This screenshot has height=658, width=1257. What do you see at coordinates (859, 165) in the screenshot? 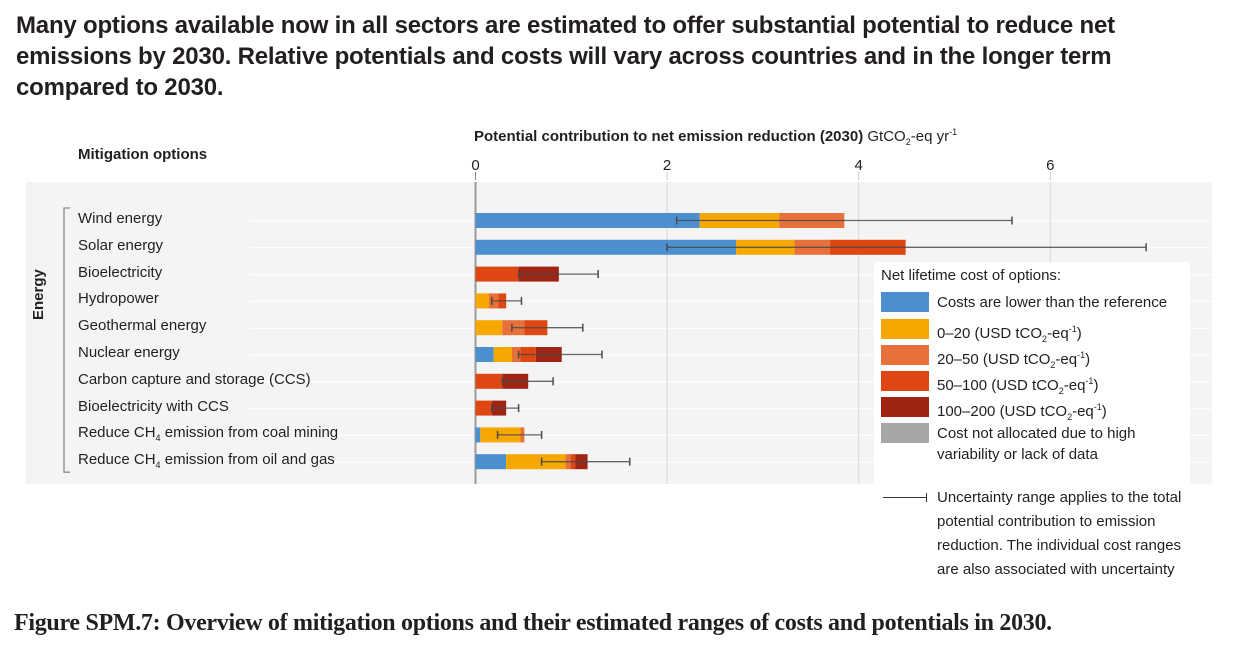
I see `x-tick-label: 4` at bounding box center [859, 165].